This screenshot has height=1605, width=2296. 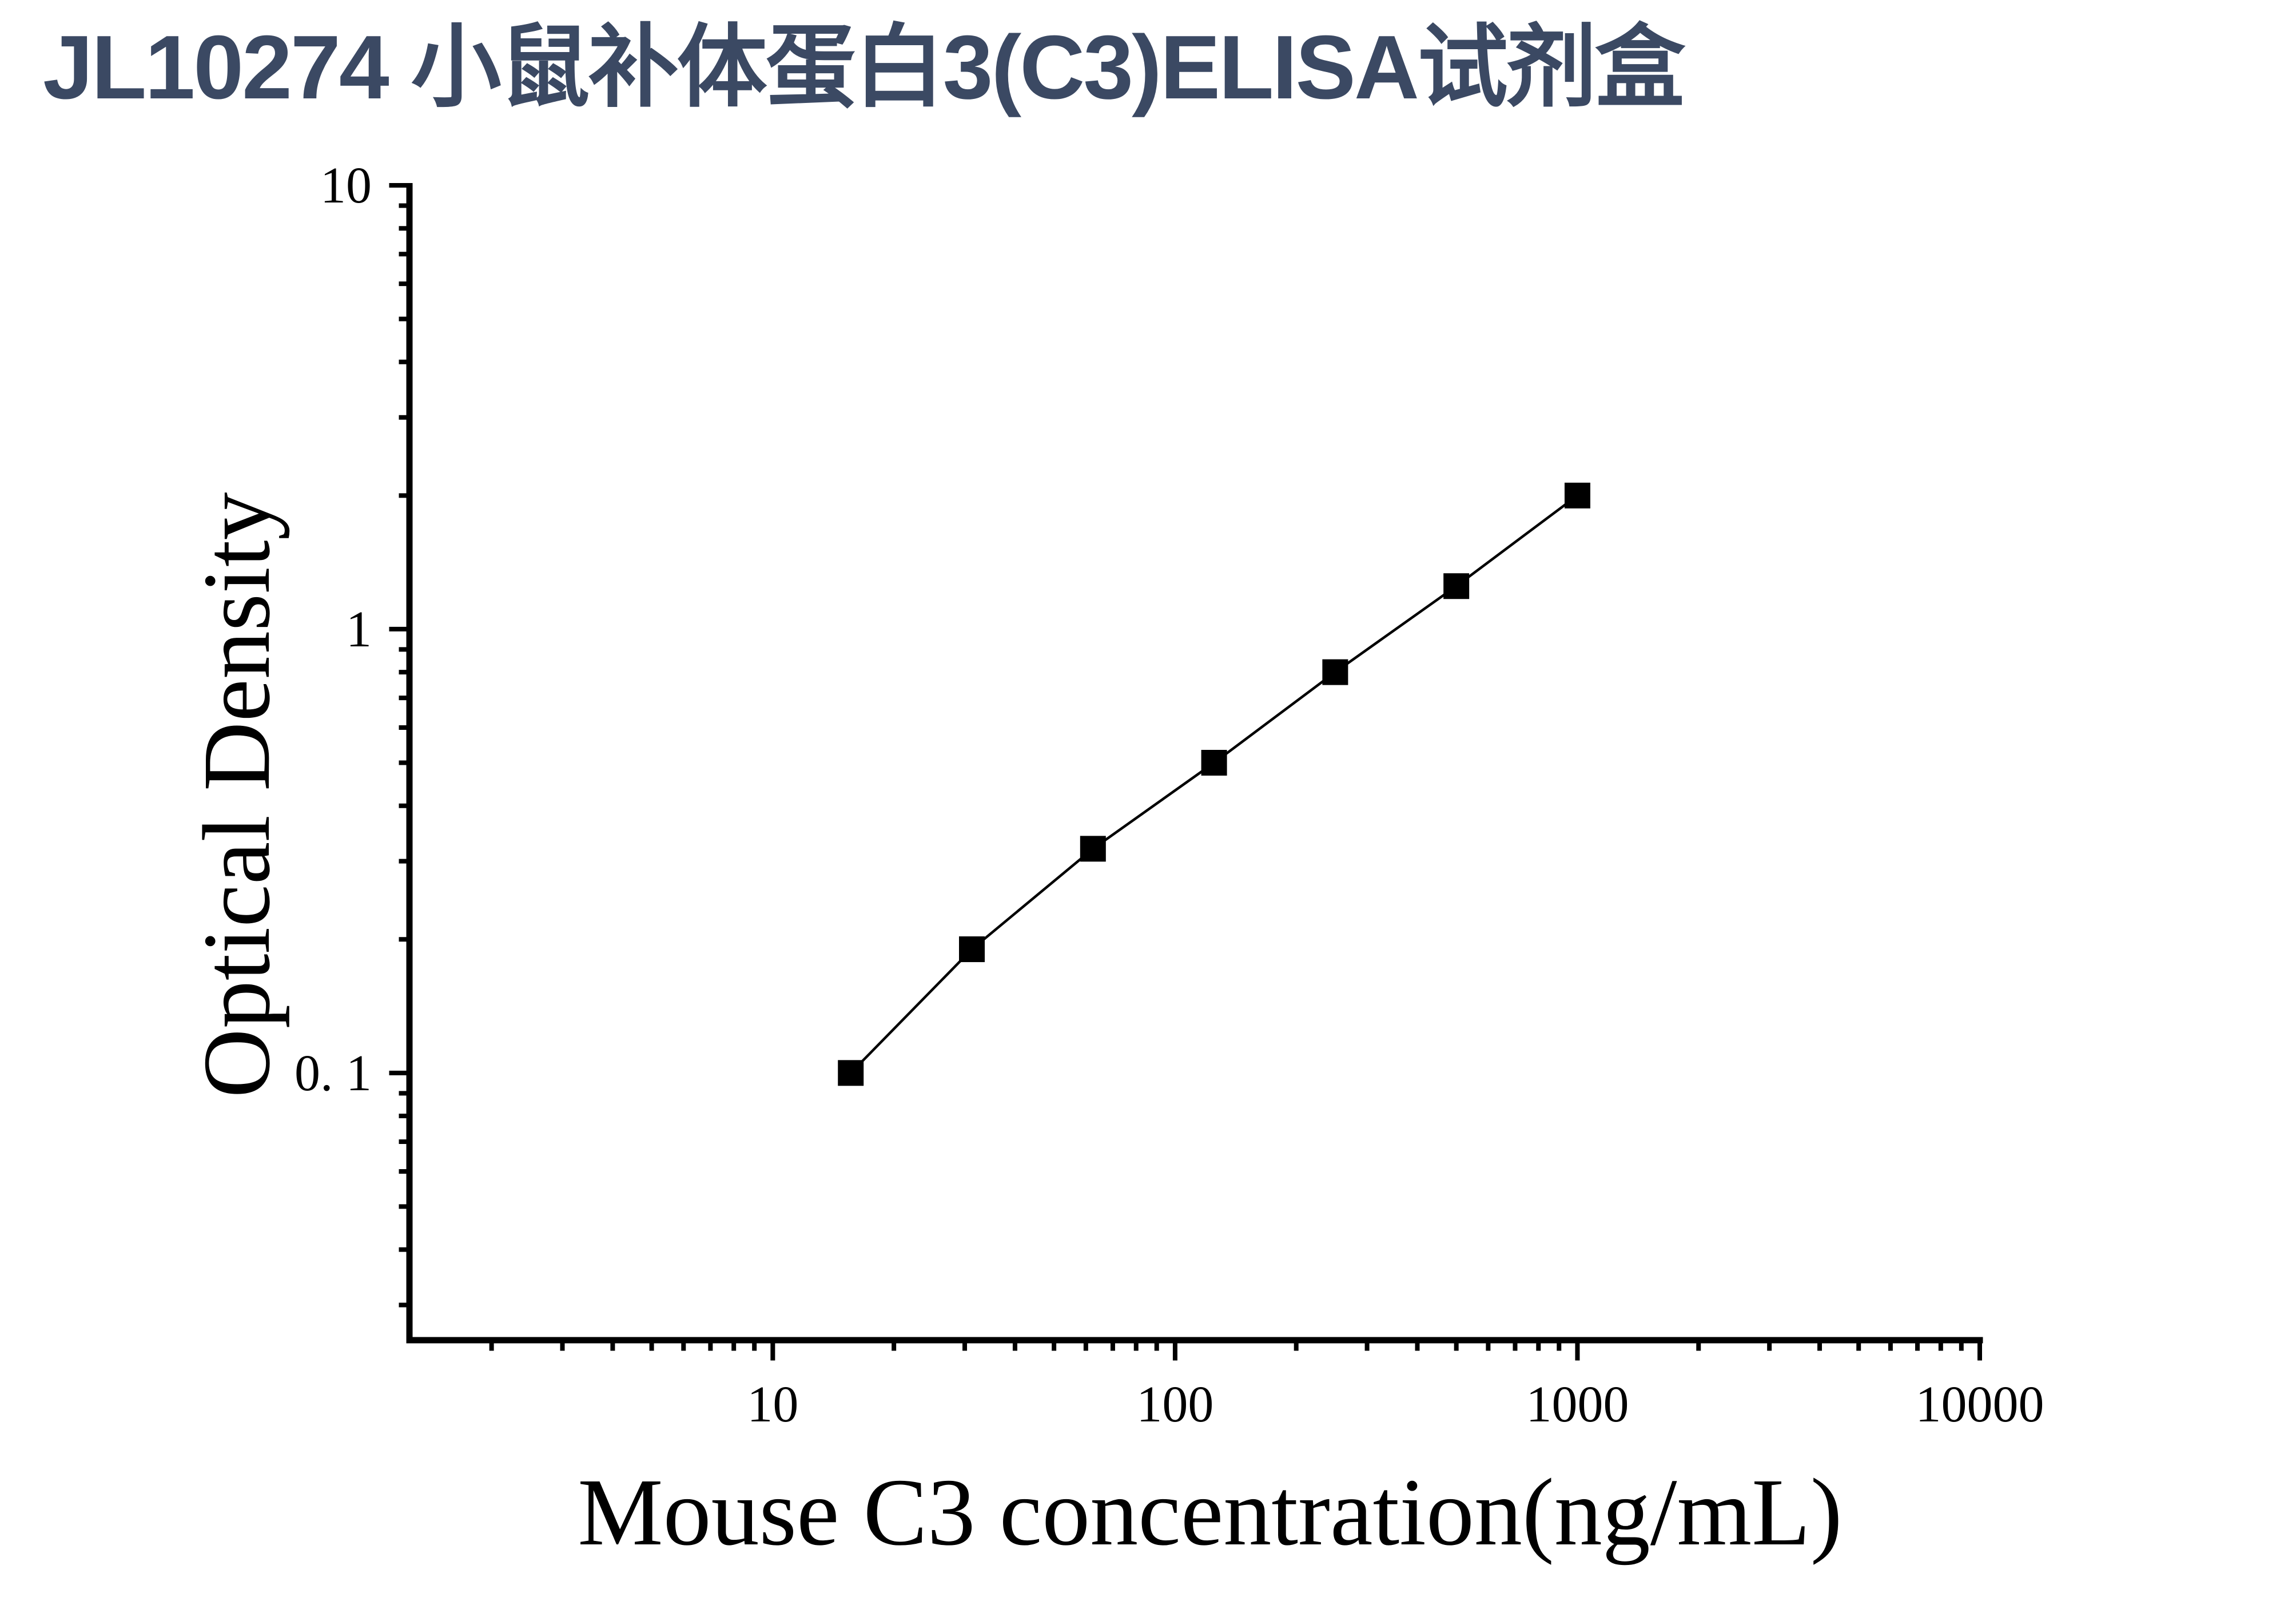 I want to click on chart-title: JL10274 小鼠补体蛋白3(C3)ELISA试剂盒, so click(x=864, y=67).